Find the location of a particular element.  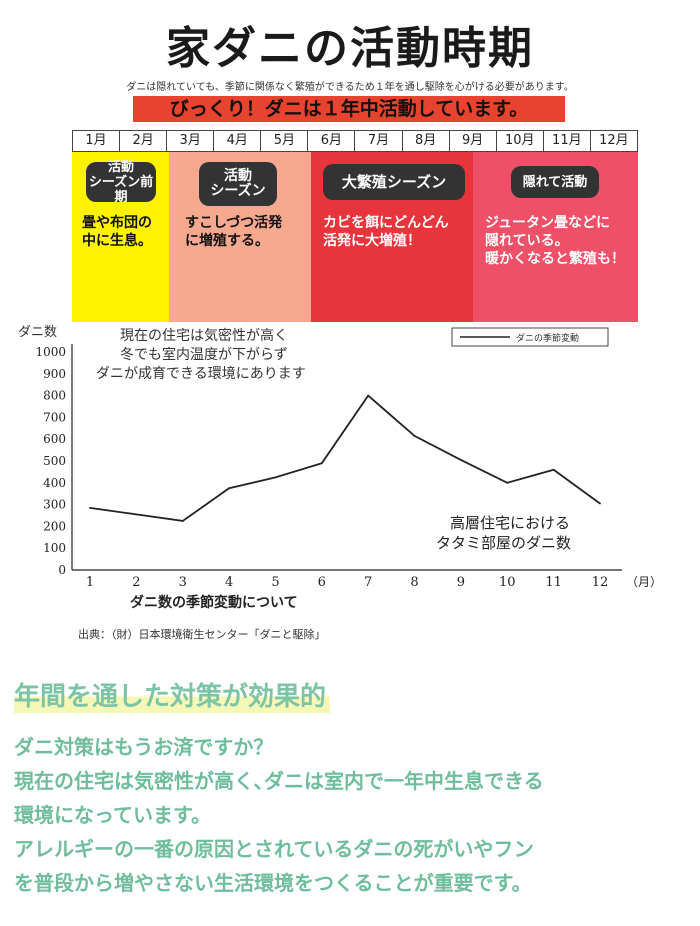

season-peak: 大繁殖シーズン カビを餌にどんどん 活発に大増殖！ is located at coordinates (392, 237).